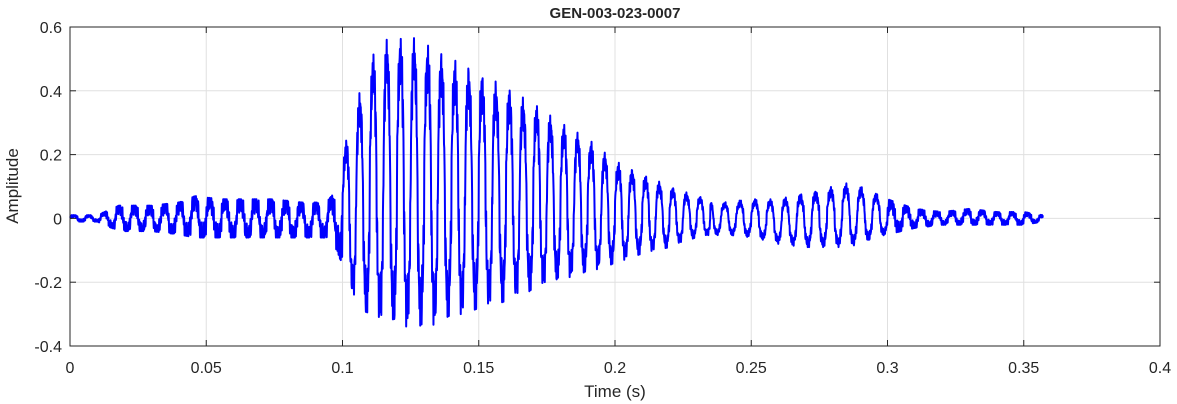 The width and height of the screenshot is (1177, 404). I want to click on x-tick-label: 0.1, so click(342, 368).